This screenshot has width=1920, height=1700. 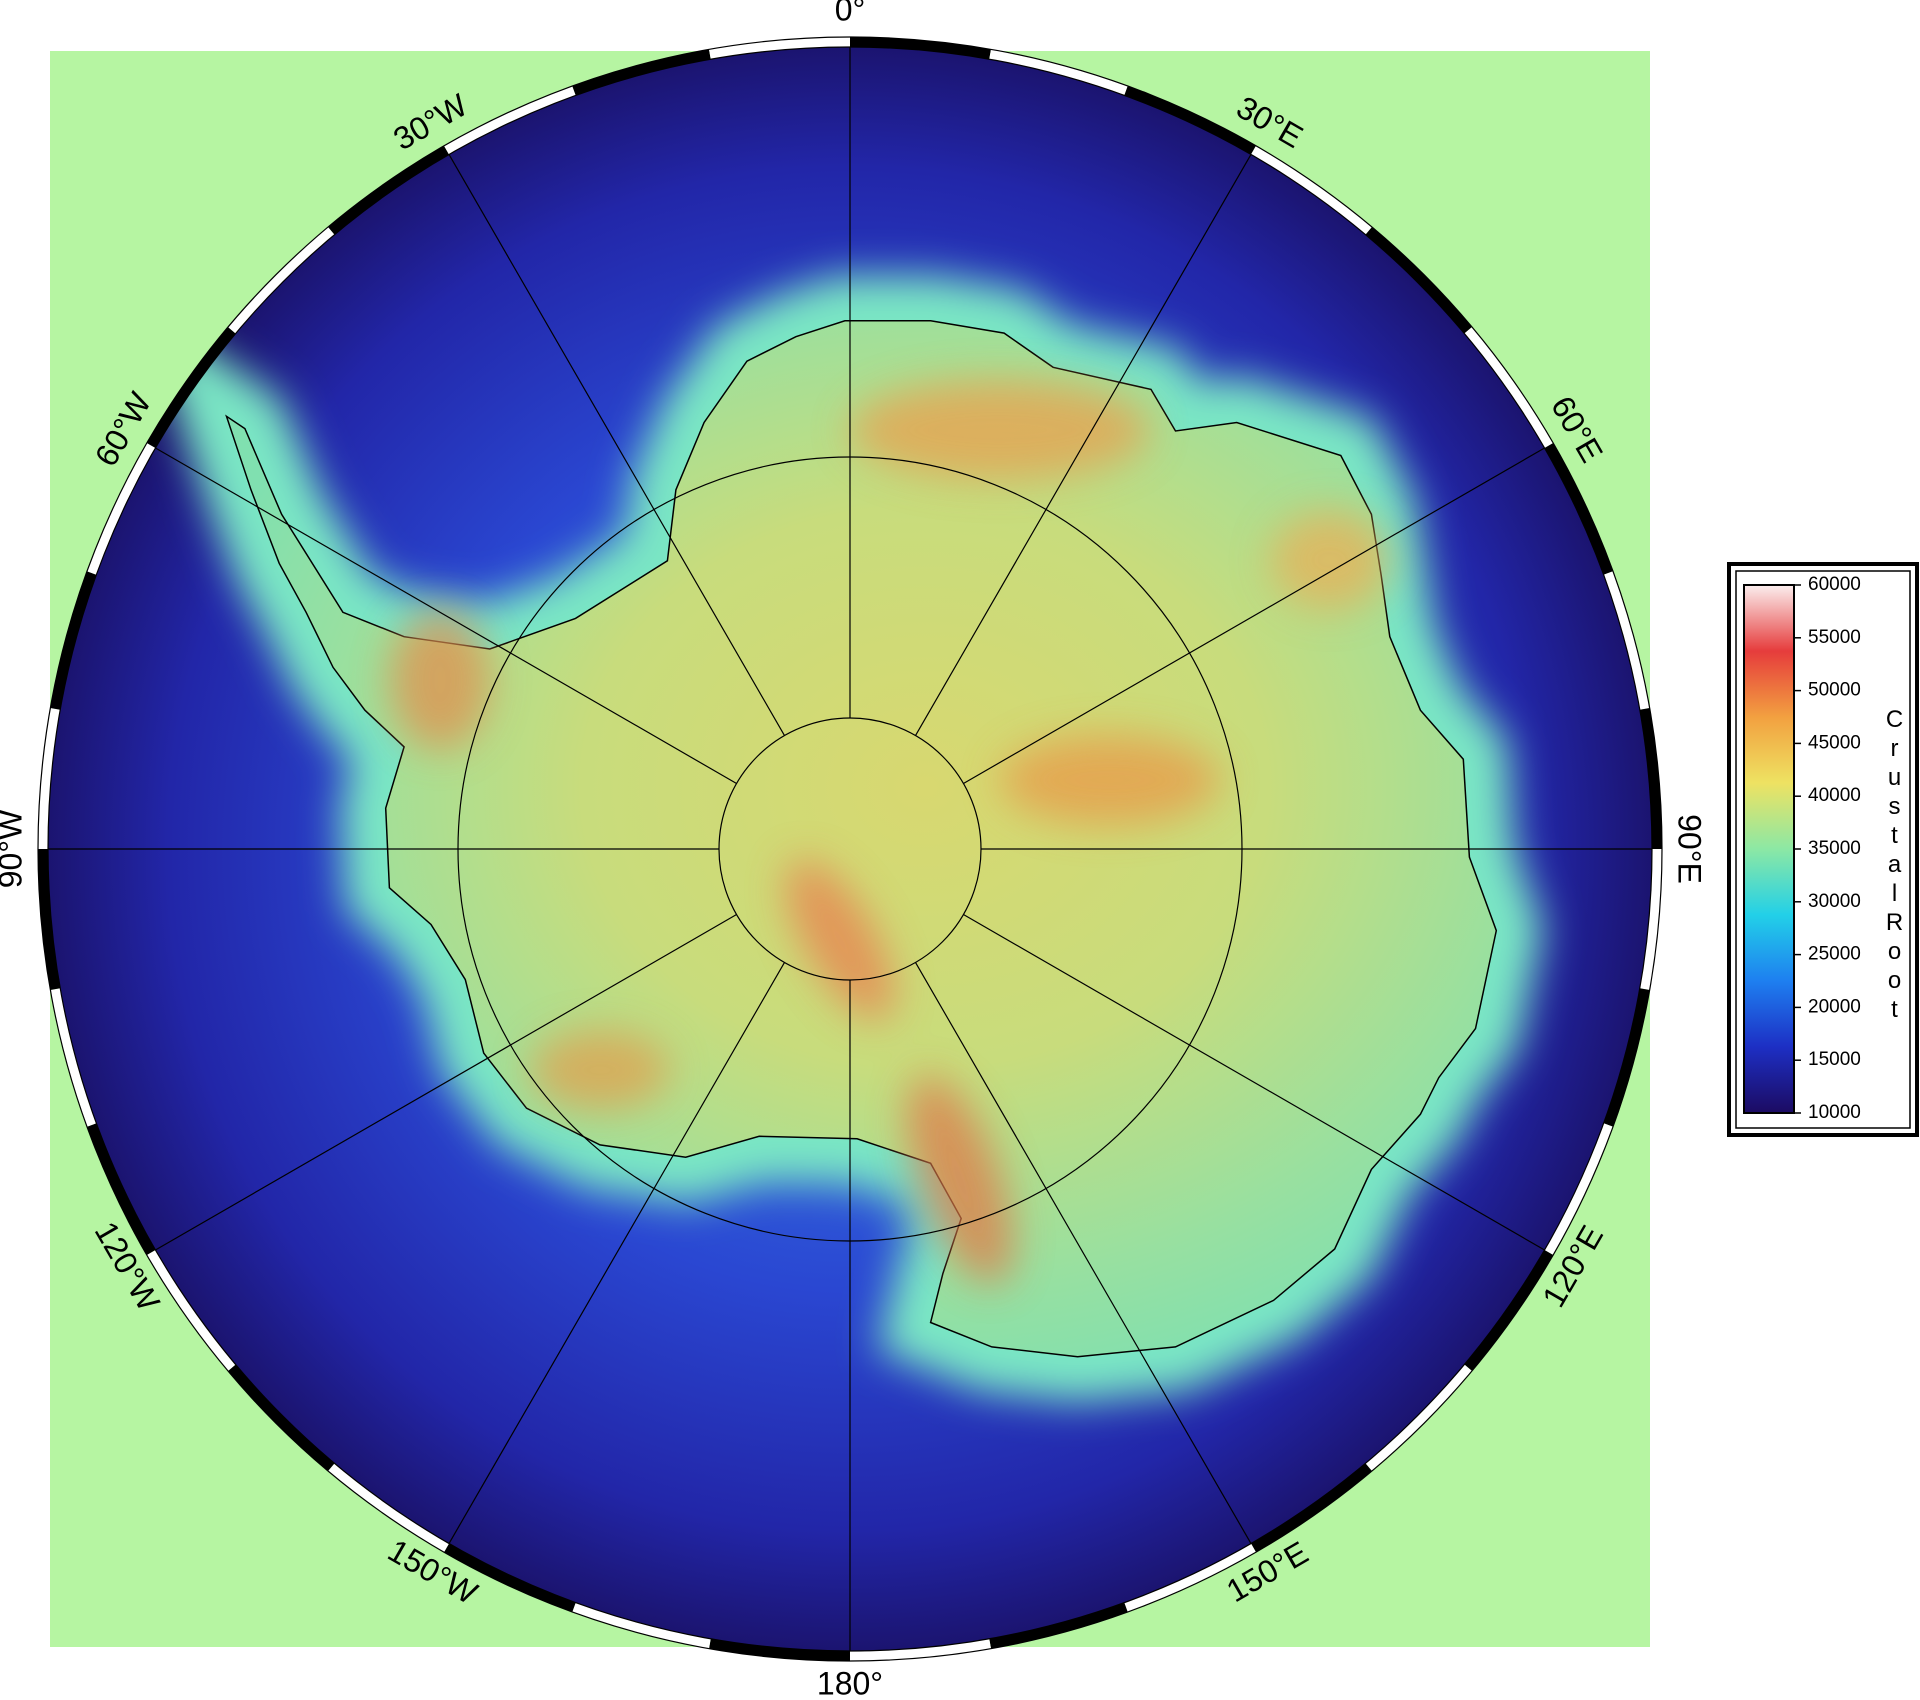 What do you see at coordinates (1894, 865) in the screenshot?
I see `colorbar-title: CrustalRoot` at bounding box center [1894, 865].